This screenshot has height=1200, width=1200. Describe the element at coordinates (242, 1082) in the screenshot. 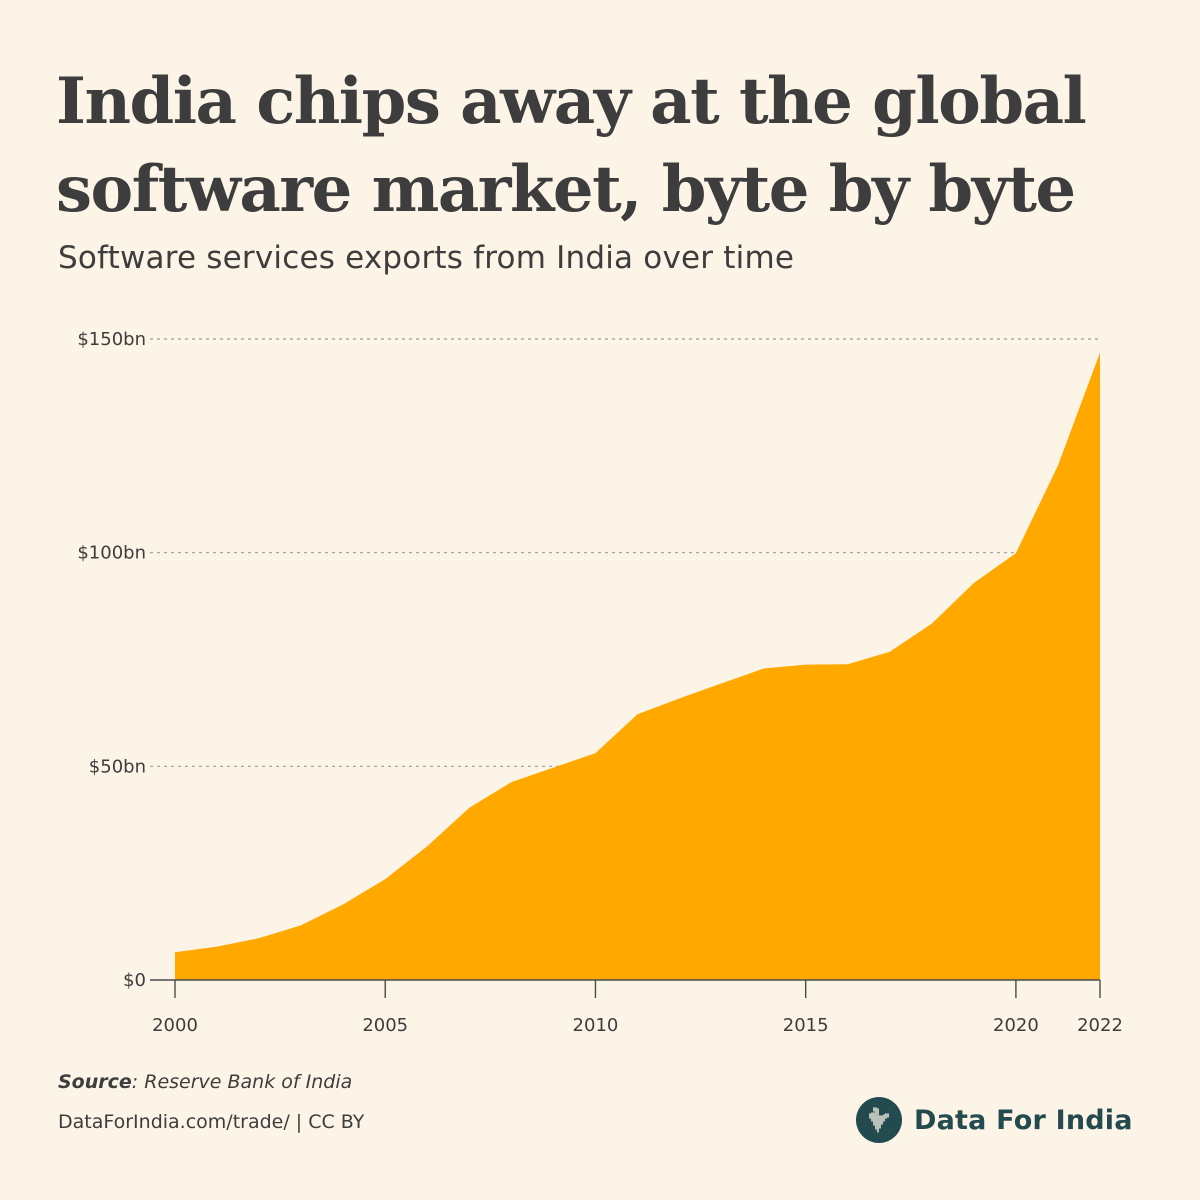

I see `source-text: : Reserve Bank of India` at that location.